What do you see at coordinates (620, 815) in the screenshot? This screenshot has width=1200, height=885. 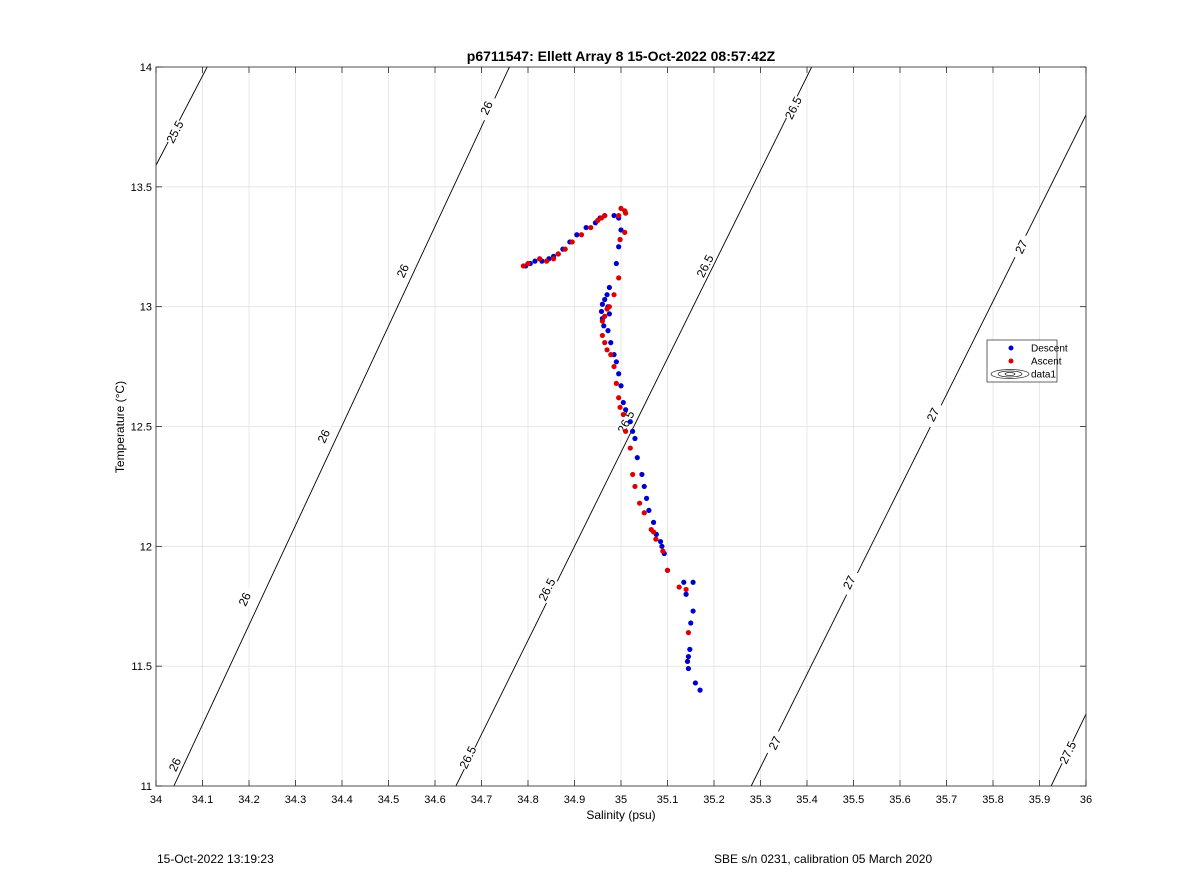 I see `x-axis-label: Salinity (psu)` at bounding box center [620, 815].